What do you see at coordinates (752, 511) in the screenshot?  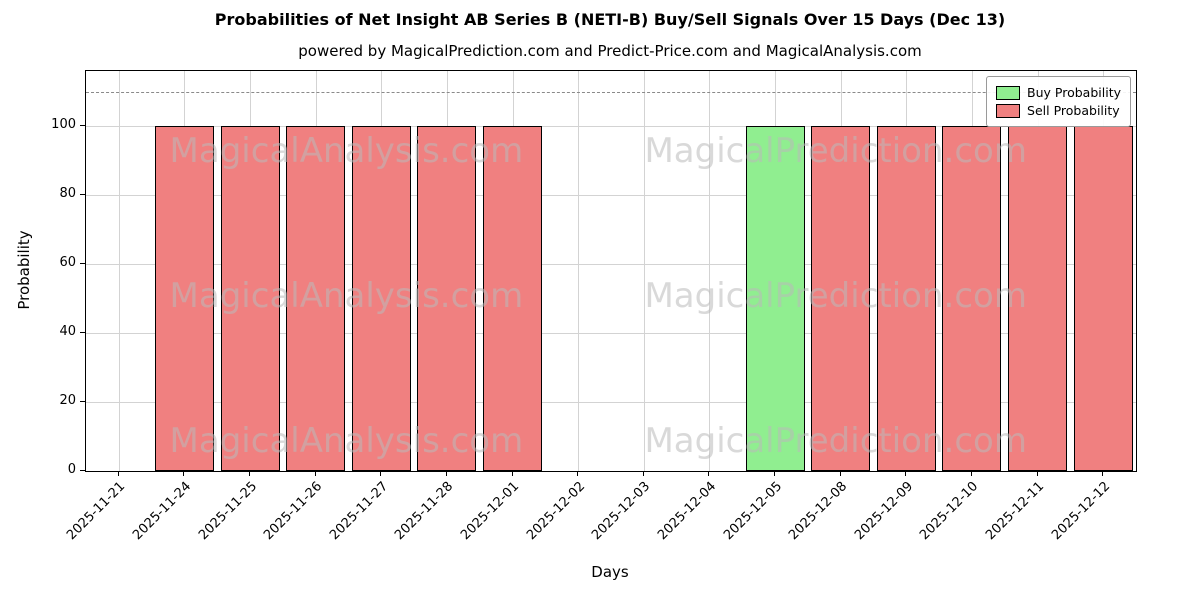 I see `x-tick-label: 2025-12-05` at bounding box center [752, 511].